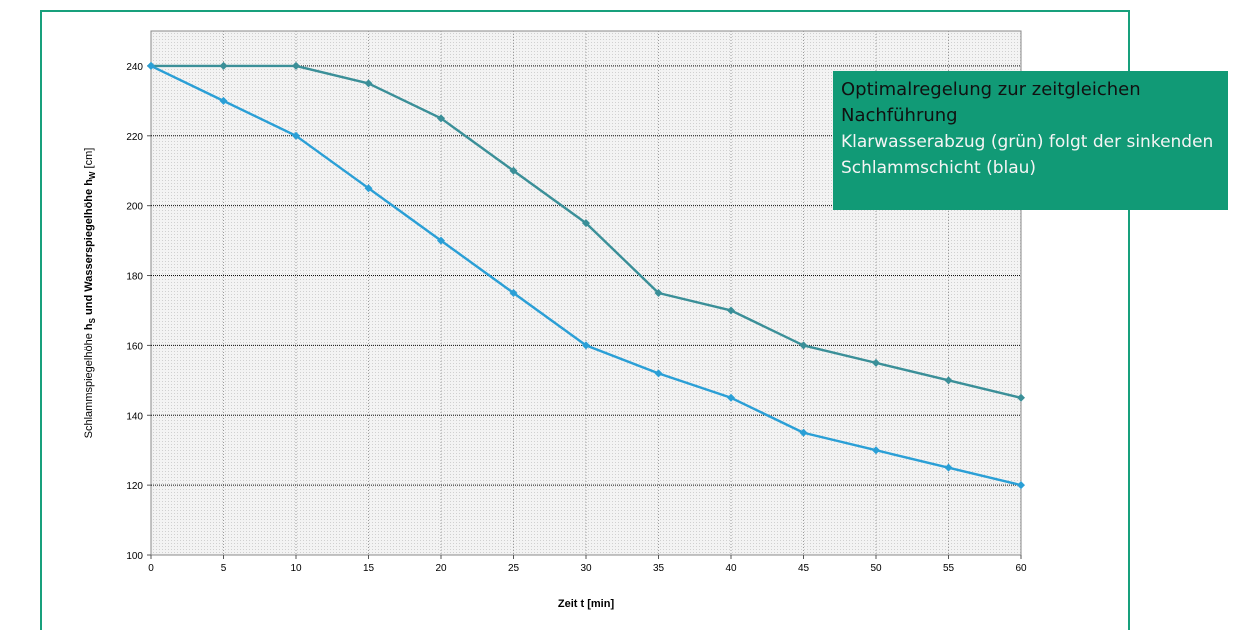 Image resolution: width=1243 pixels, height=630 pixels. I want to click on x-tick-label: 10, so click(296, 568).